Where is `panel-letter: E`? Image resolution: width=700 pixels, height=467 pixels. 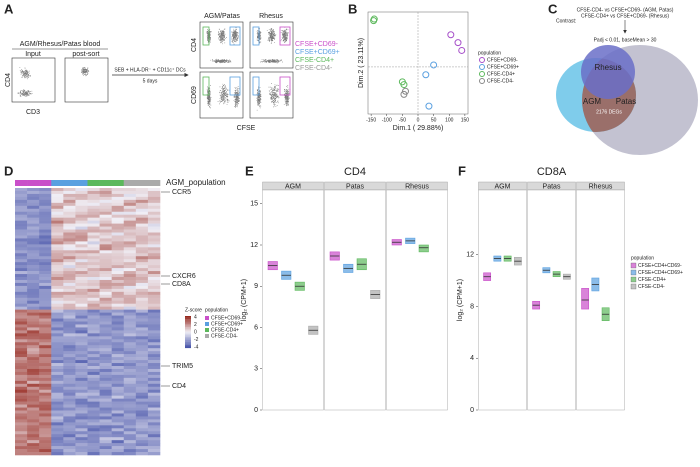
panel-letter: E is located at coordinates (249, 170).